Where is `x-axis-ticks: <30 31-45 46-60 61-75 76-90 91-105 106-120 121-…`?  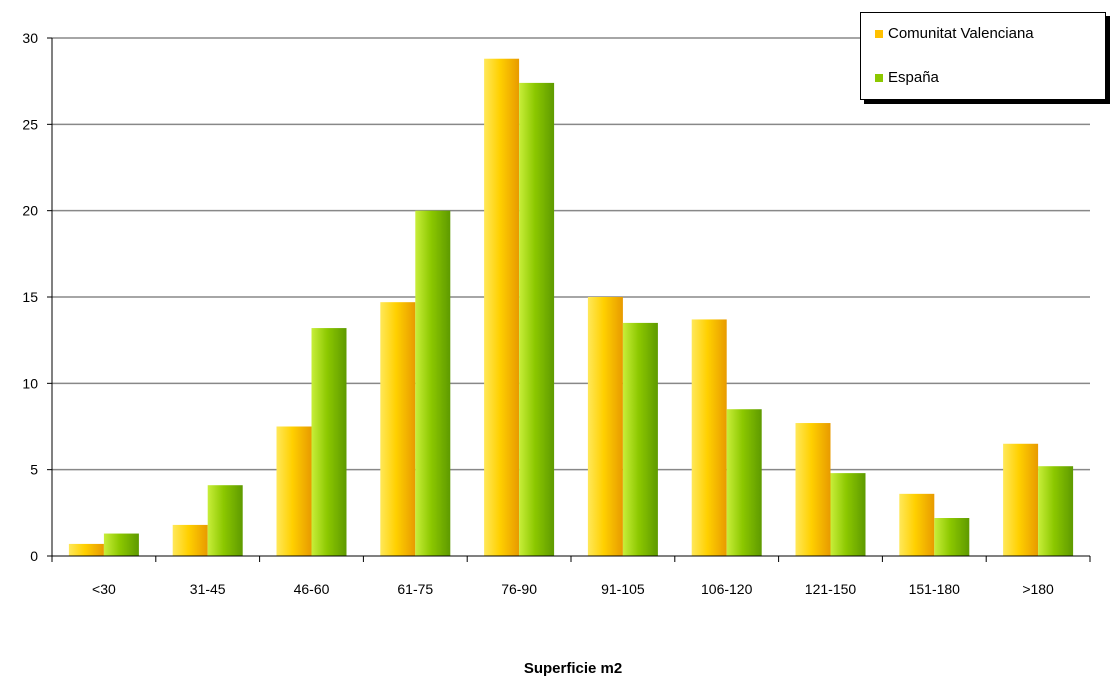 x-axis-ticks: <30 31-45 46-60 61-75 76-90 91-105 106-120 121-… is located at coordinates (571, 576).